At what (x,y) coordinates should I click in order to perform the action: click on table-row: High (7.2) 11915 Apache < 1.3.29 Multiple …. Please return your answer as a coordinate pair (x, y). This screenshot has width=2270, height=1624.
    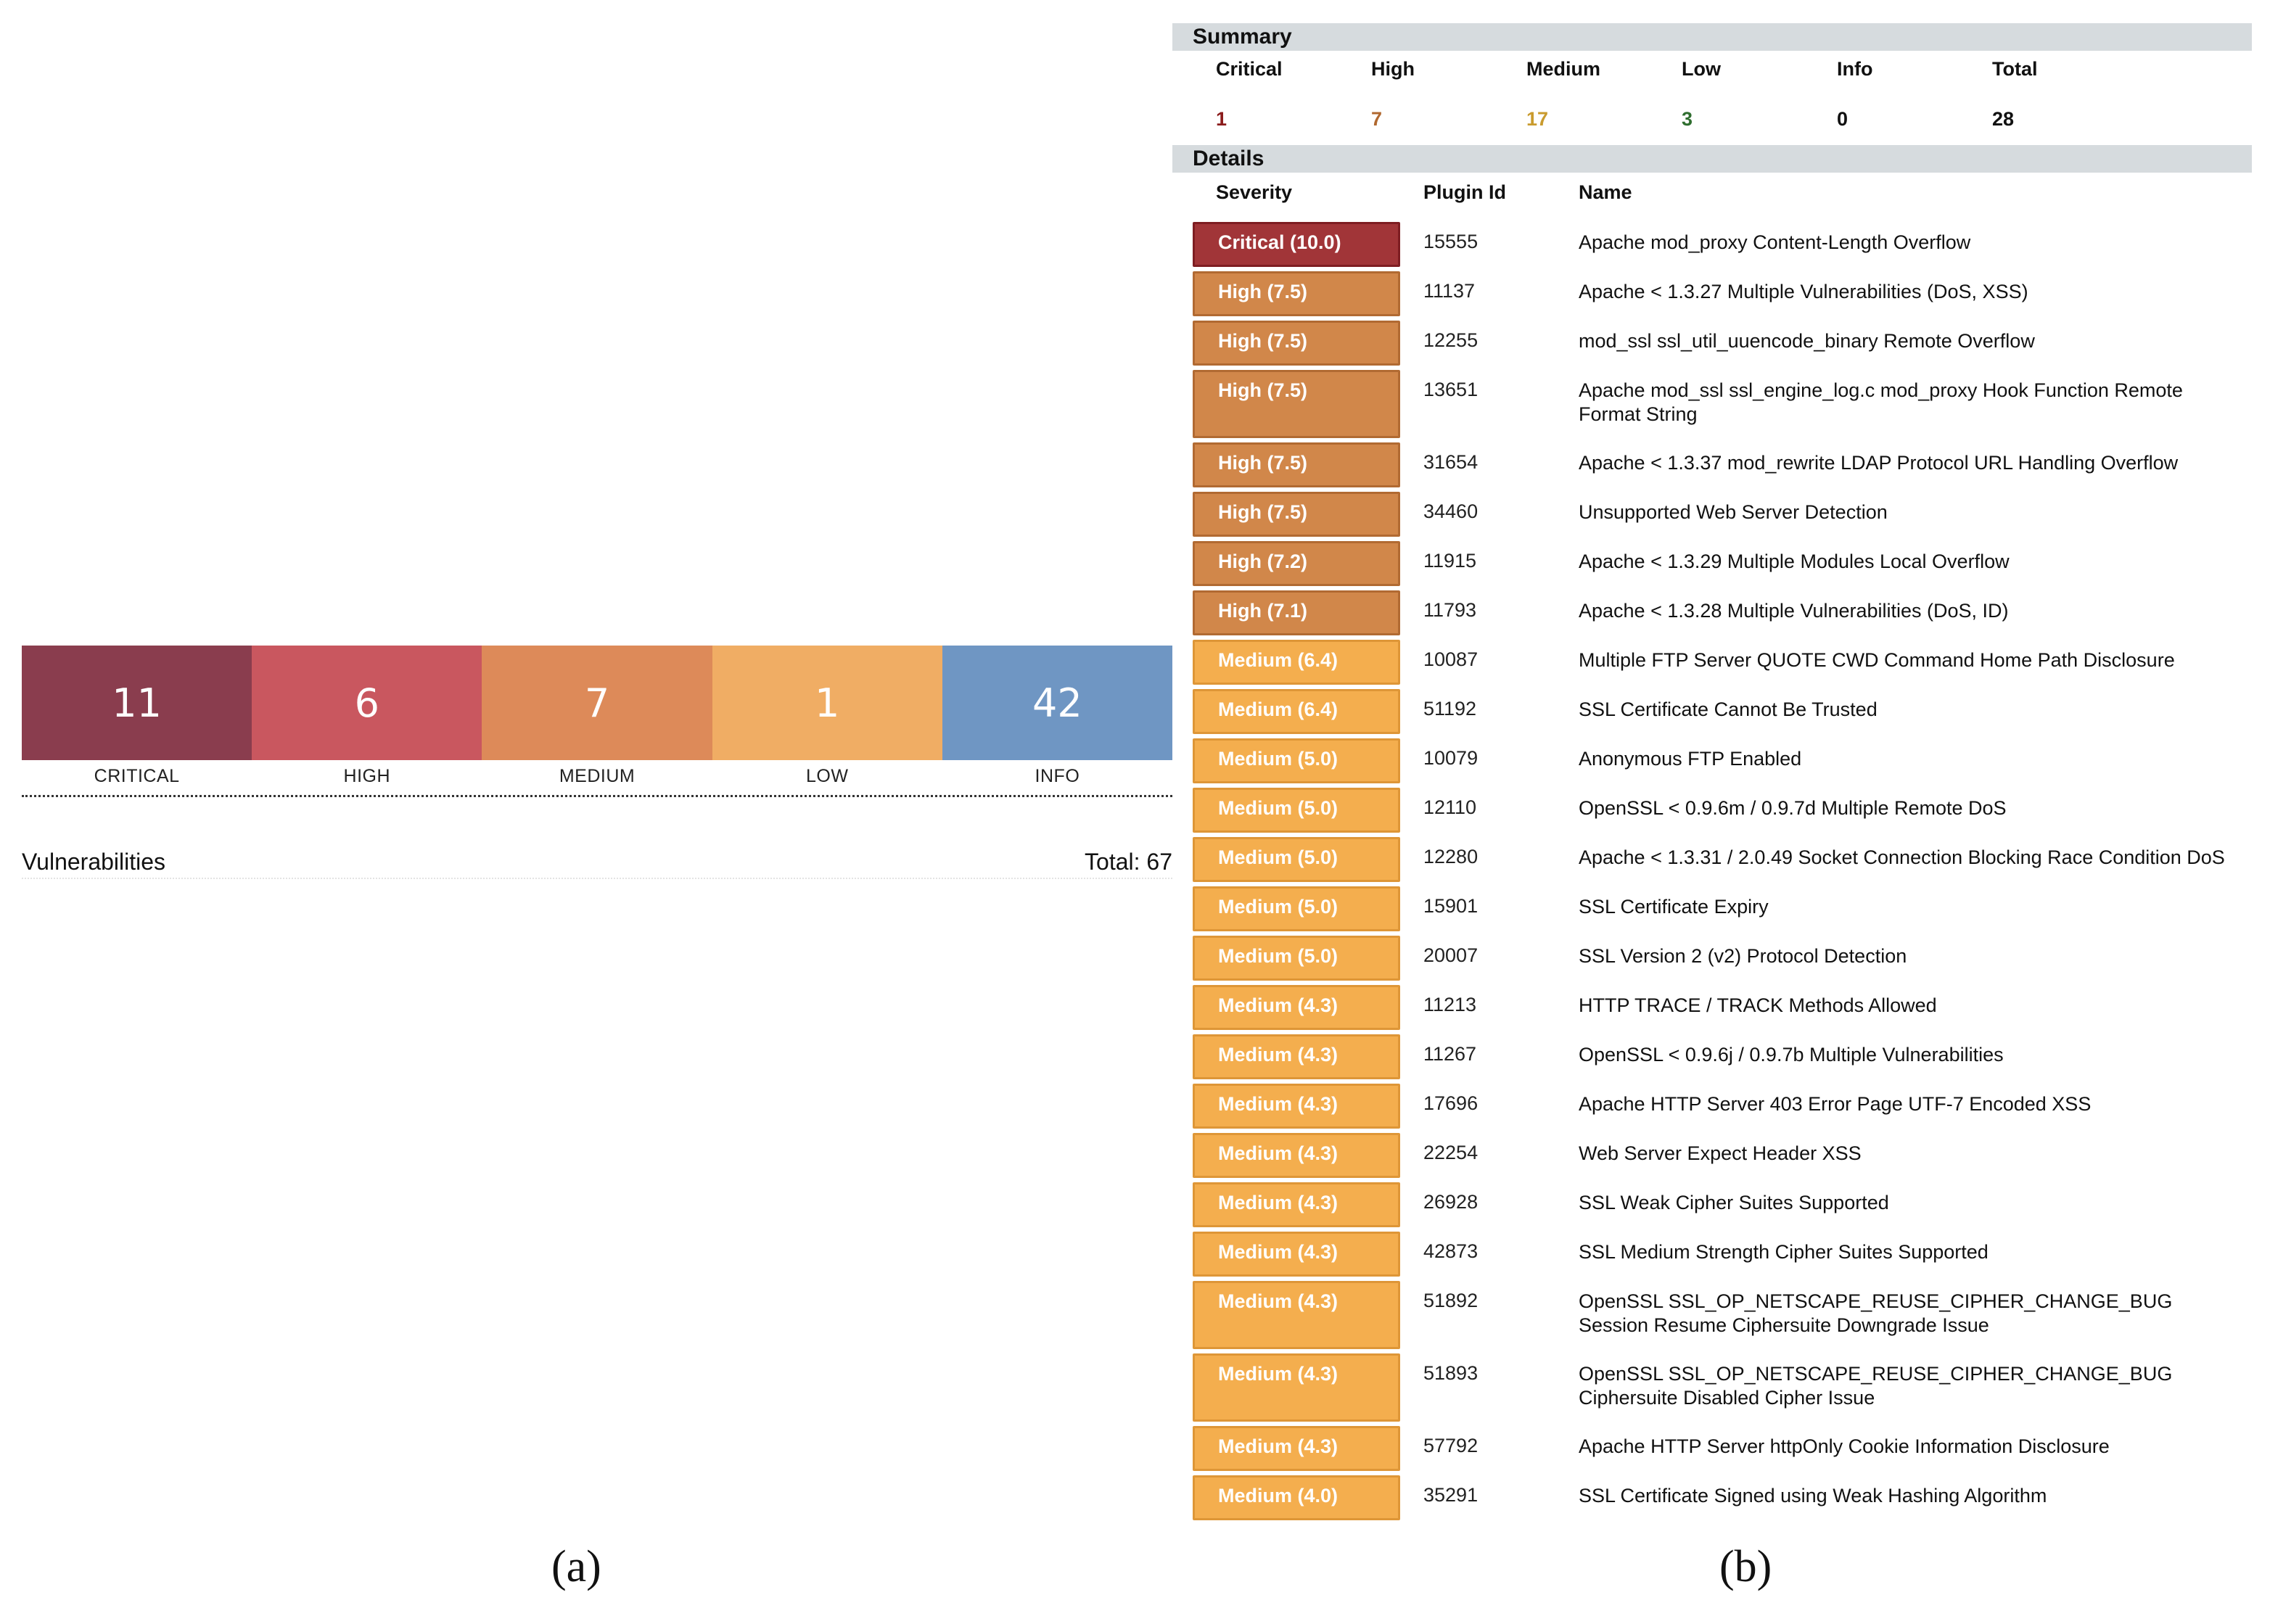
    Looking at the image, I should click on (1712, 564).